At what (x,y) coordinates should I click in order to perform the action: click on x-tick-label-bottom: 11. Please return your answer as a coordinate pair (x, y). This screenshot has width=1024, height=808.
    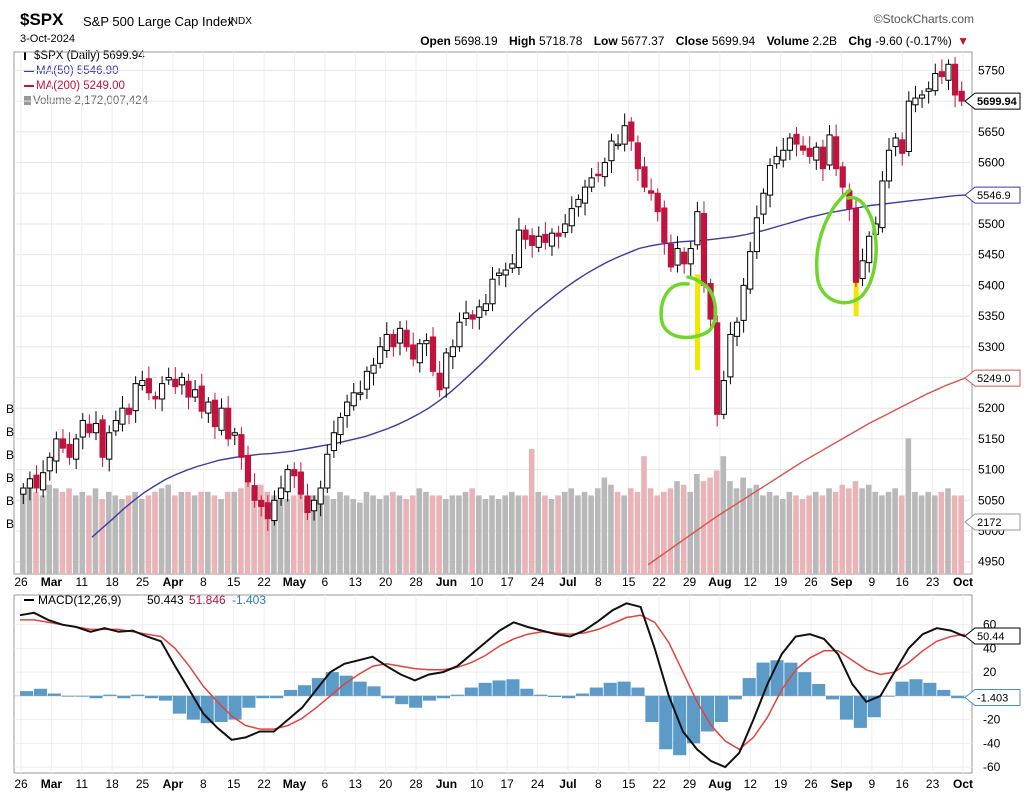
    Looking at the image, I should click on (82, 784).